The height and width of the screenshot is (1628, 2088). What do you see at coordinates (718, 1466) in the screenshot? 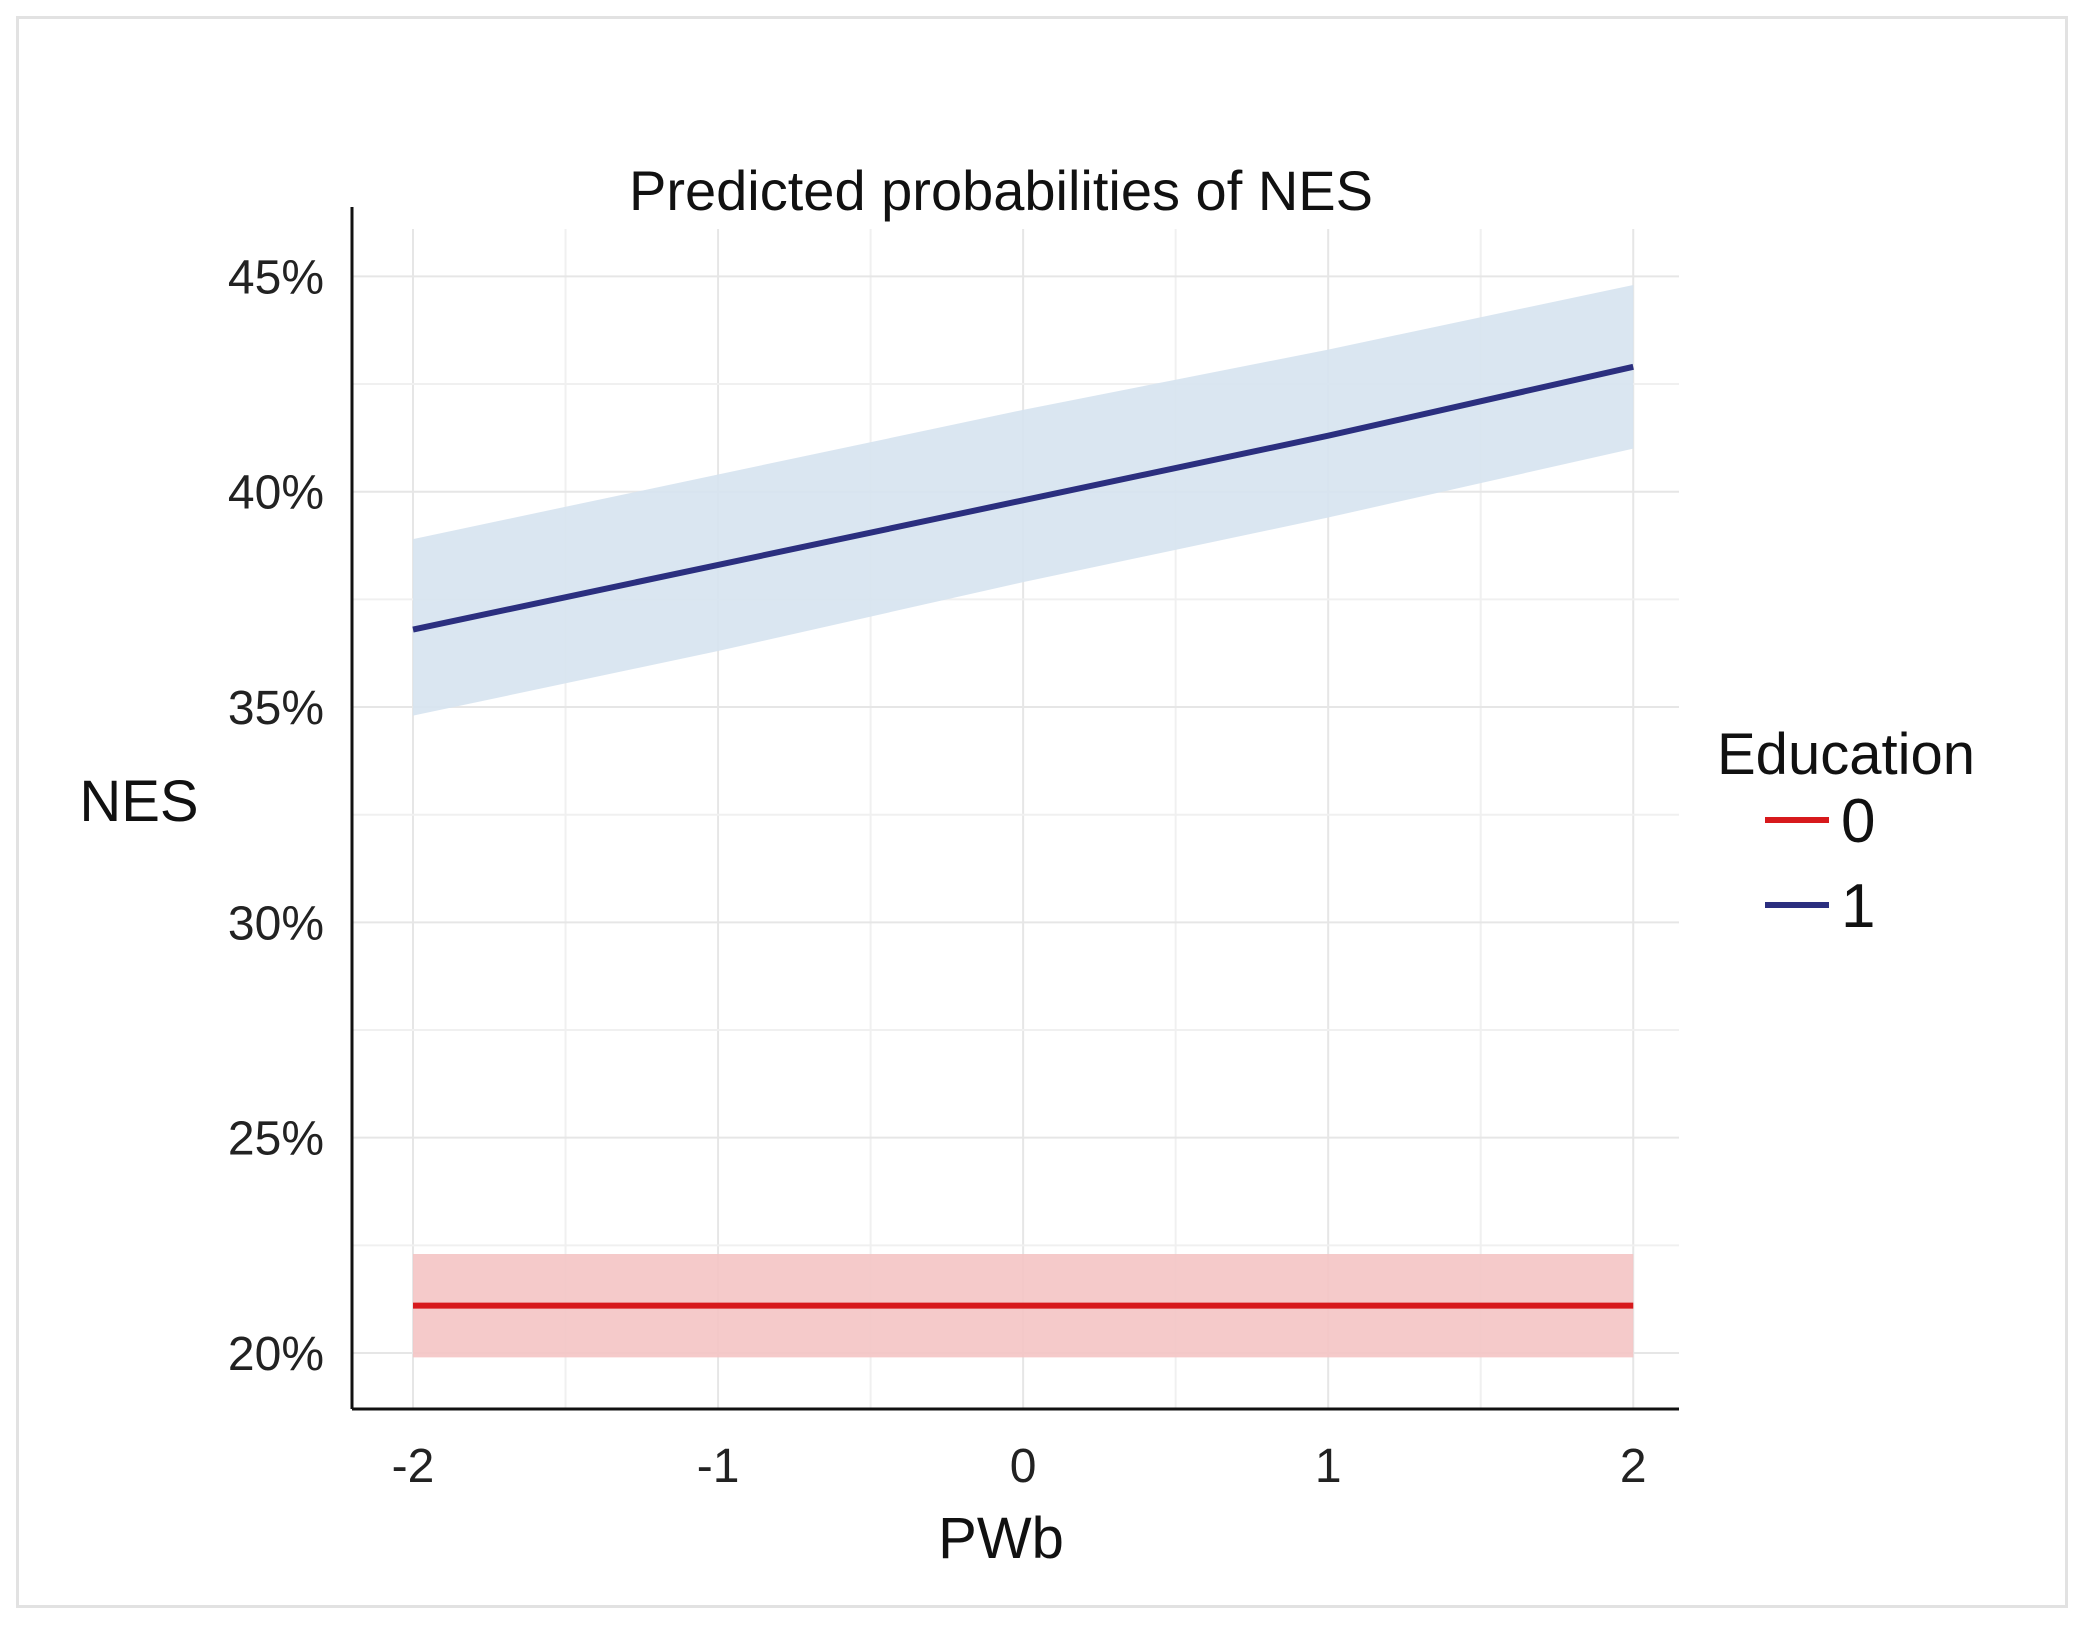
I see `x-tick-label: -1` at bounding box center [718, 1466].